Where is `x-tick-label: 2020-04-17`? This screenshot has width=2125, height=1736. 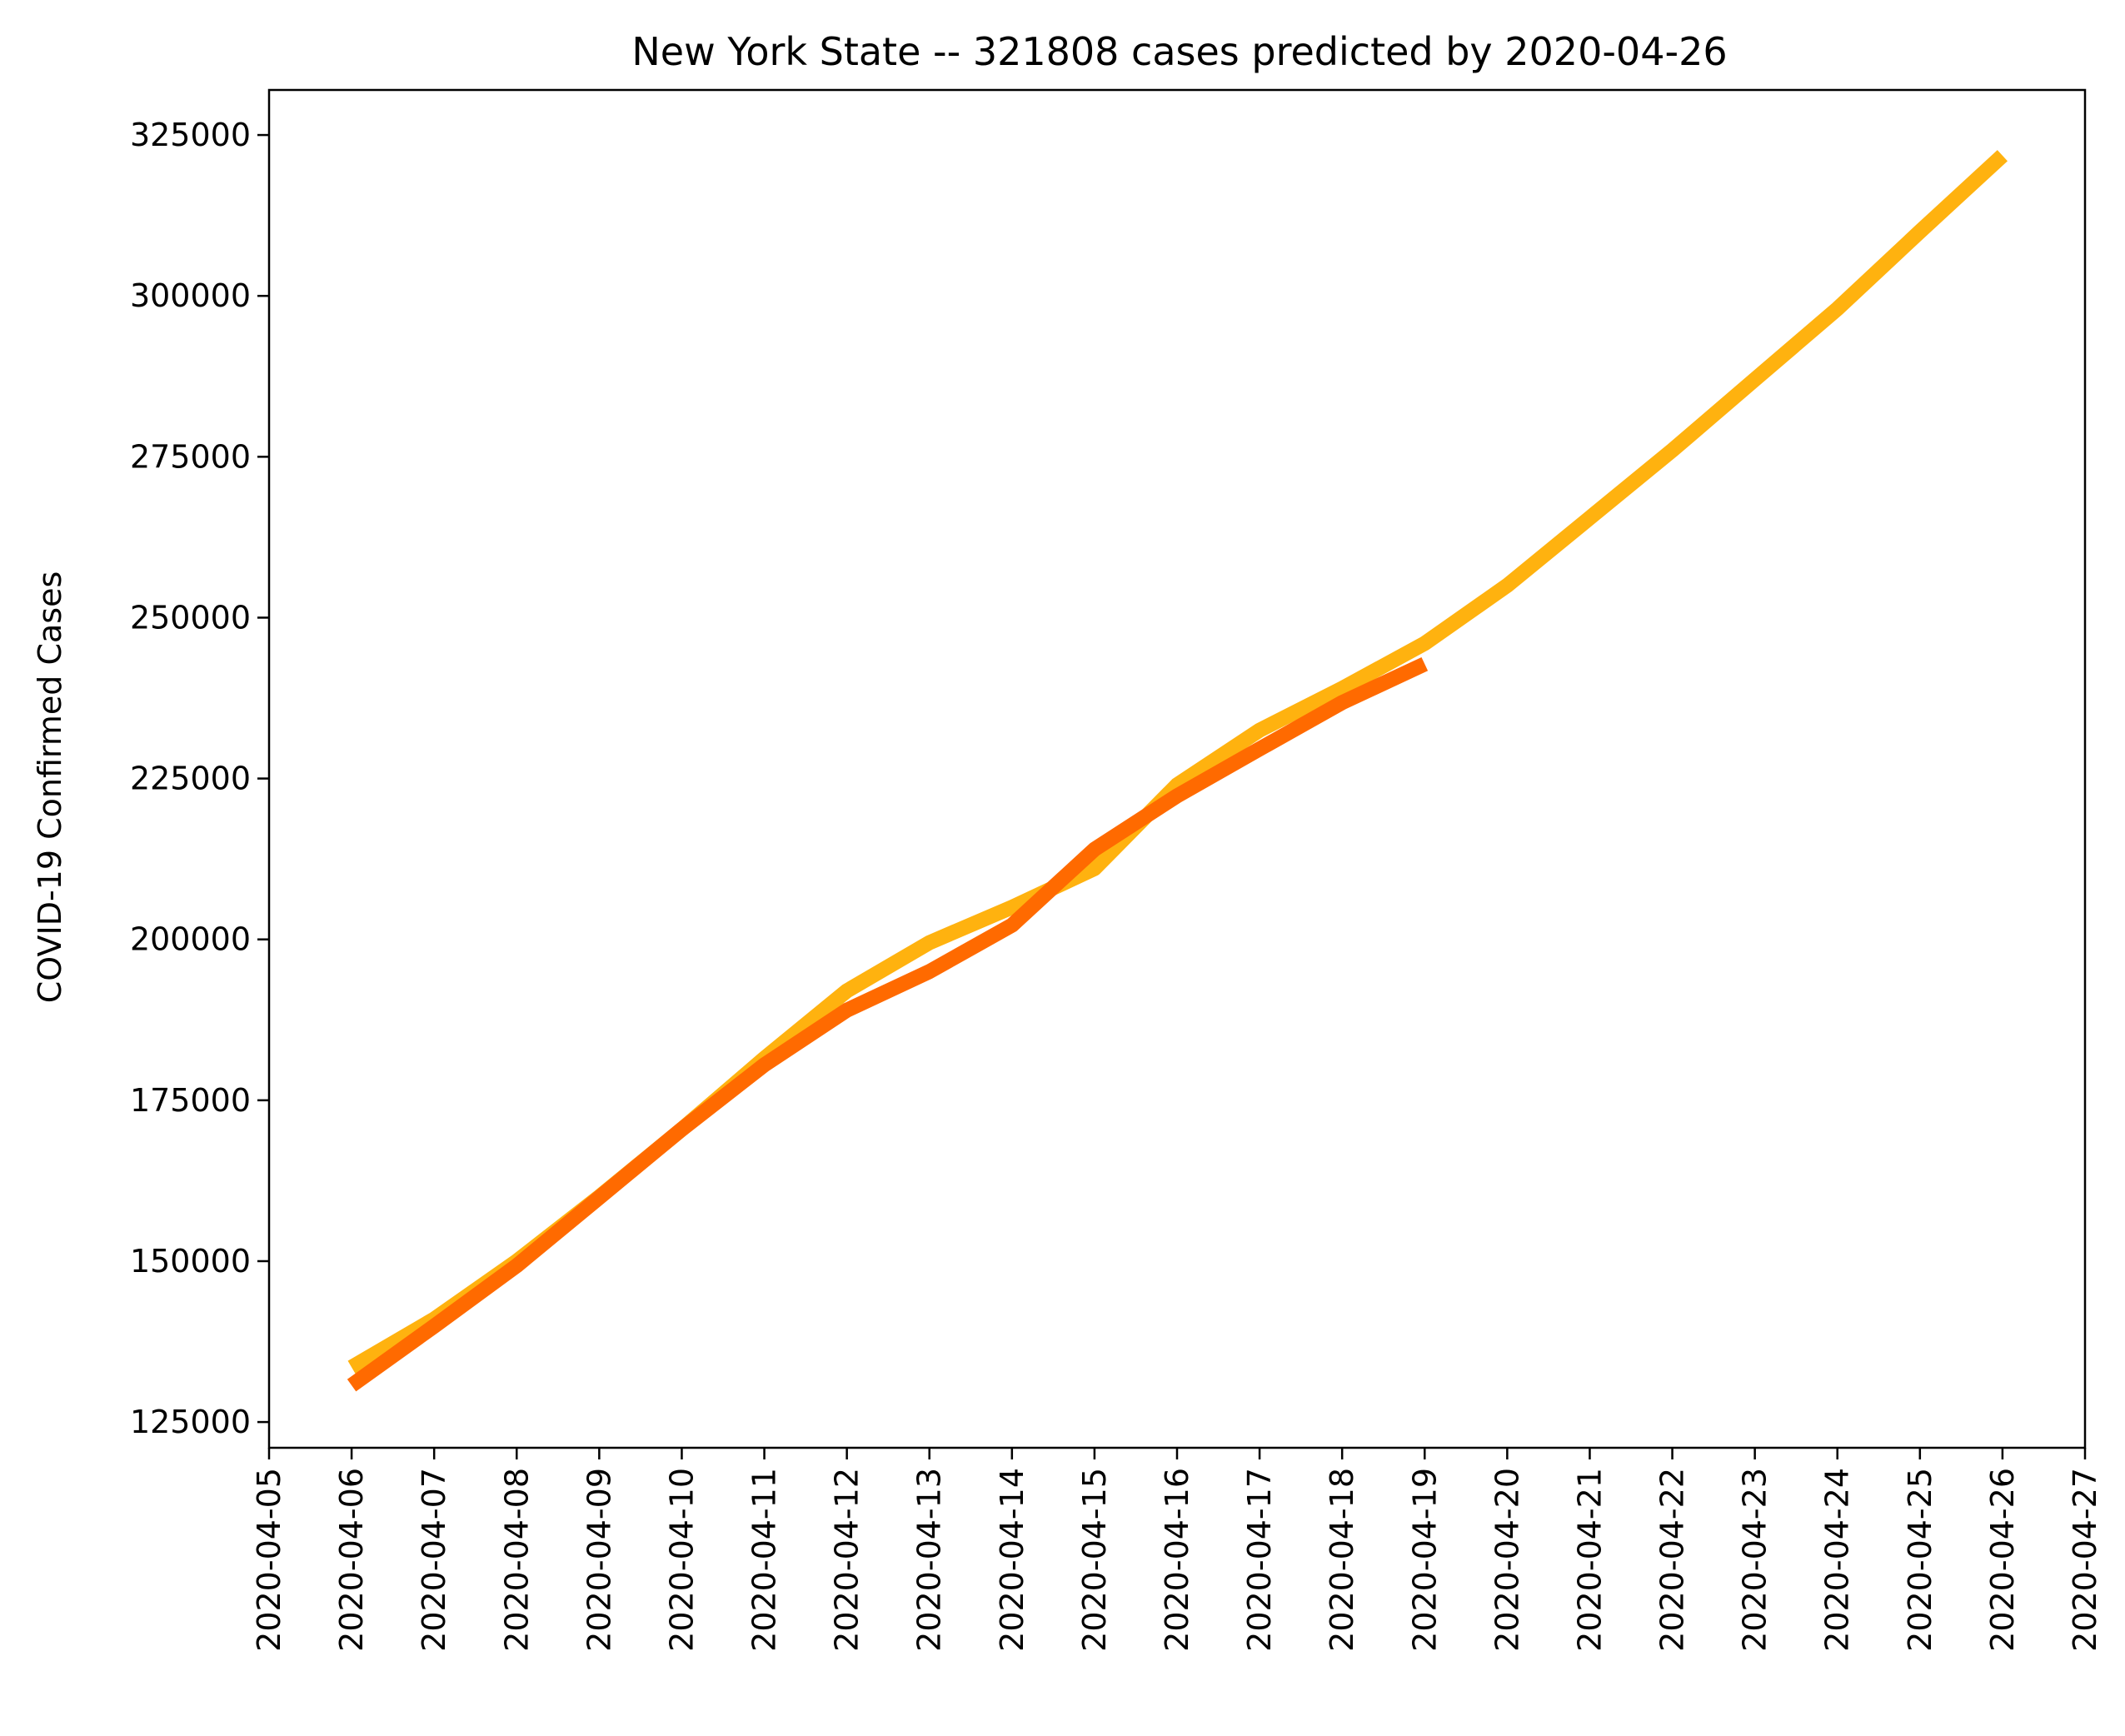 x-tick-label: 2020-04-17 is located at coordinates (1260, 1560).